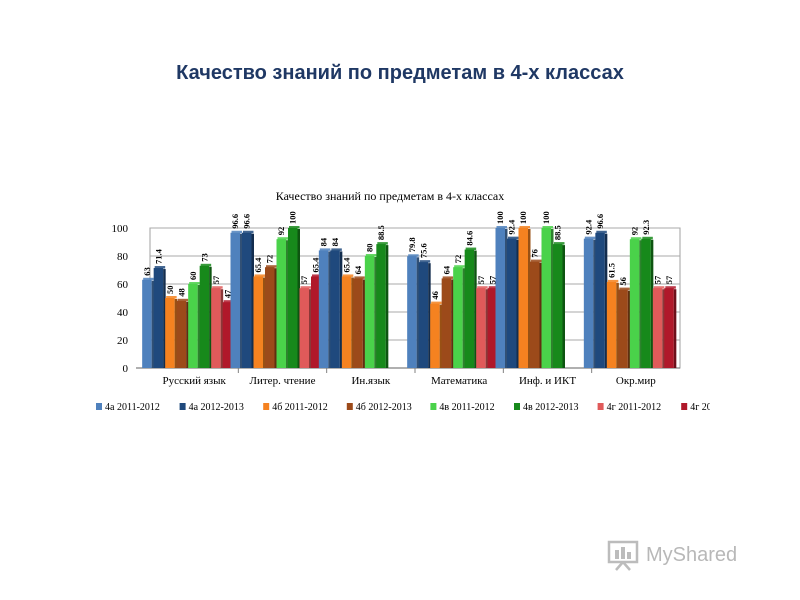 Image resolution: width=800 pixels, height=600 pixels. What do you see at coordinates (147, 271) in the screenshot?
I see `data-label: 63` at bounding box center [147, 271].